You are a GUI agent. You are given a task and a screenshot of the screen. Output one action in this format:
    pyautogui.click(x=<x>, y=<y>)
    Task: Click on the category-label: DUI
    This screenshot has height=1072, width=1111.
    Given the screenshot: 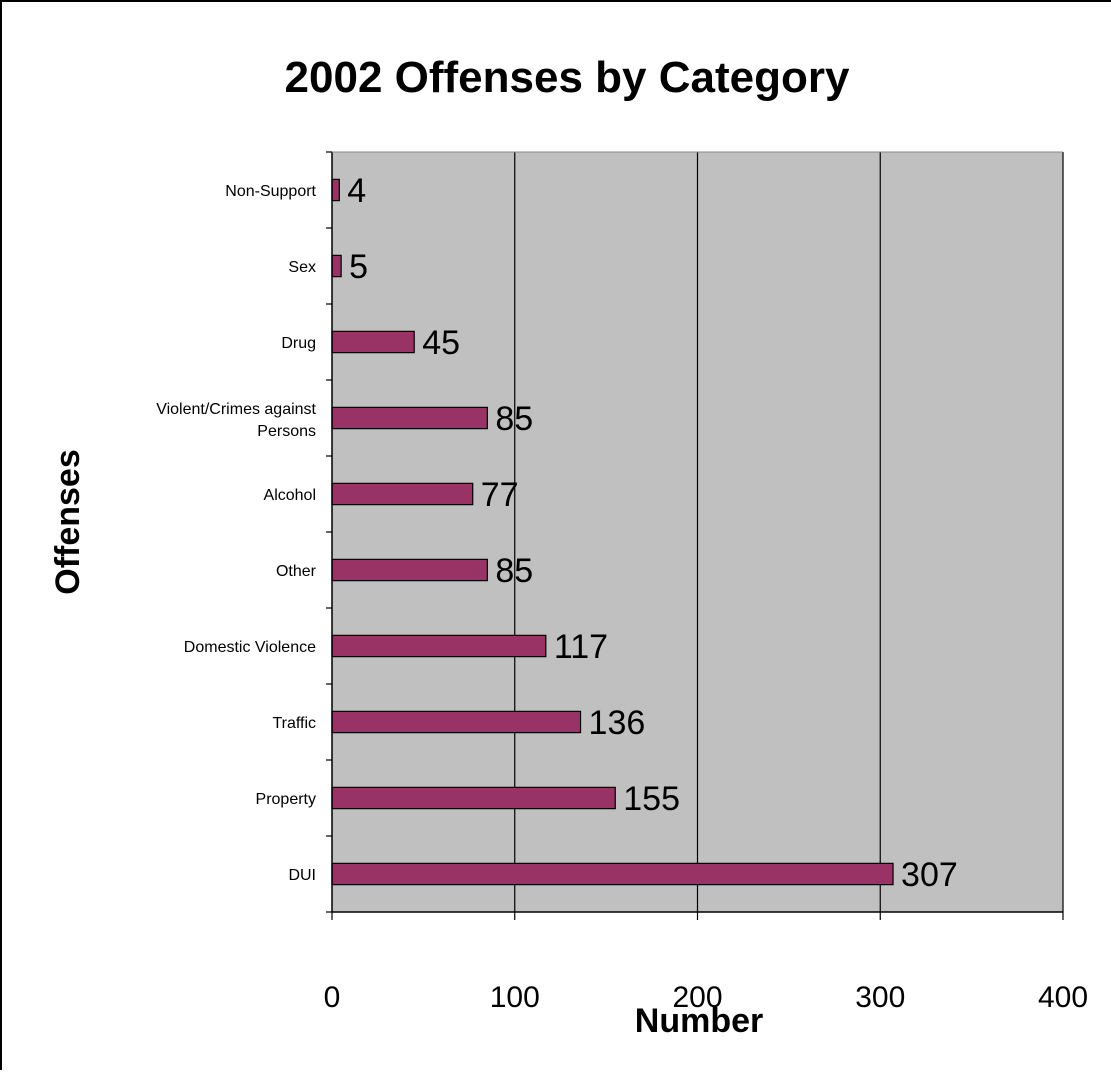 What is the action you would take?
    pyautogui.click(x=302, y=875)
    